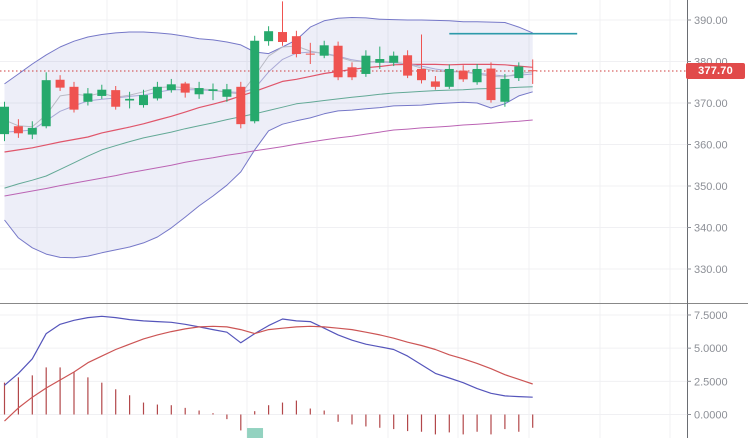 The image size is (748, 438). I want to click on ma-red-line, so click(268, 108).